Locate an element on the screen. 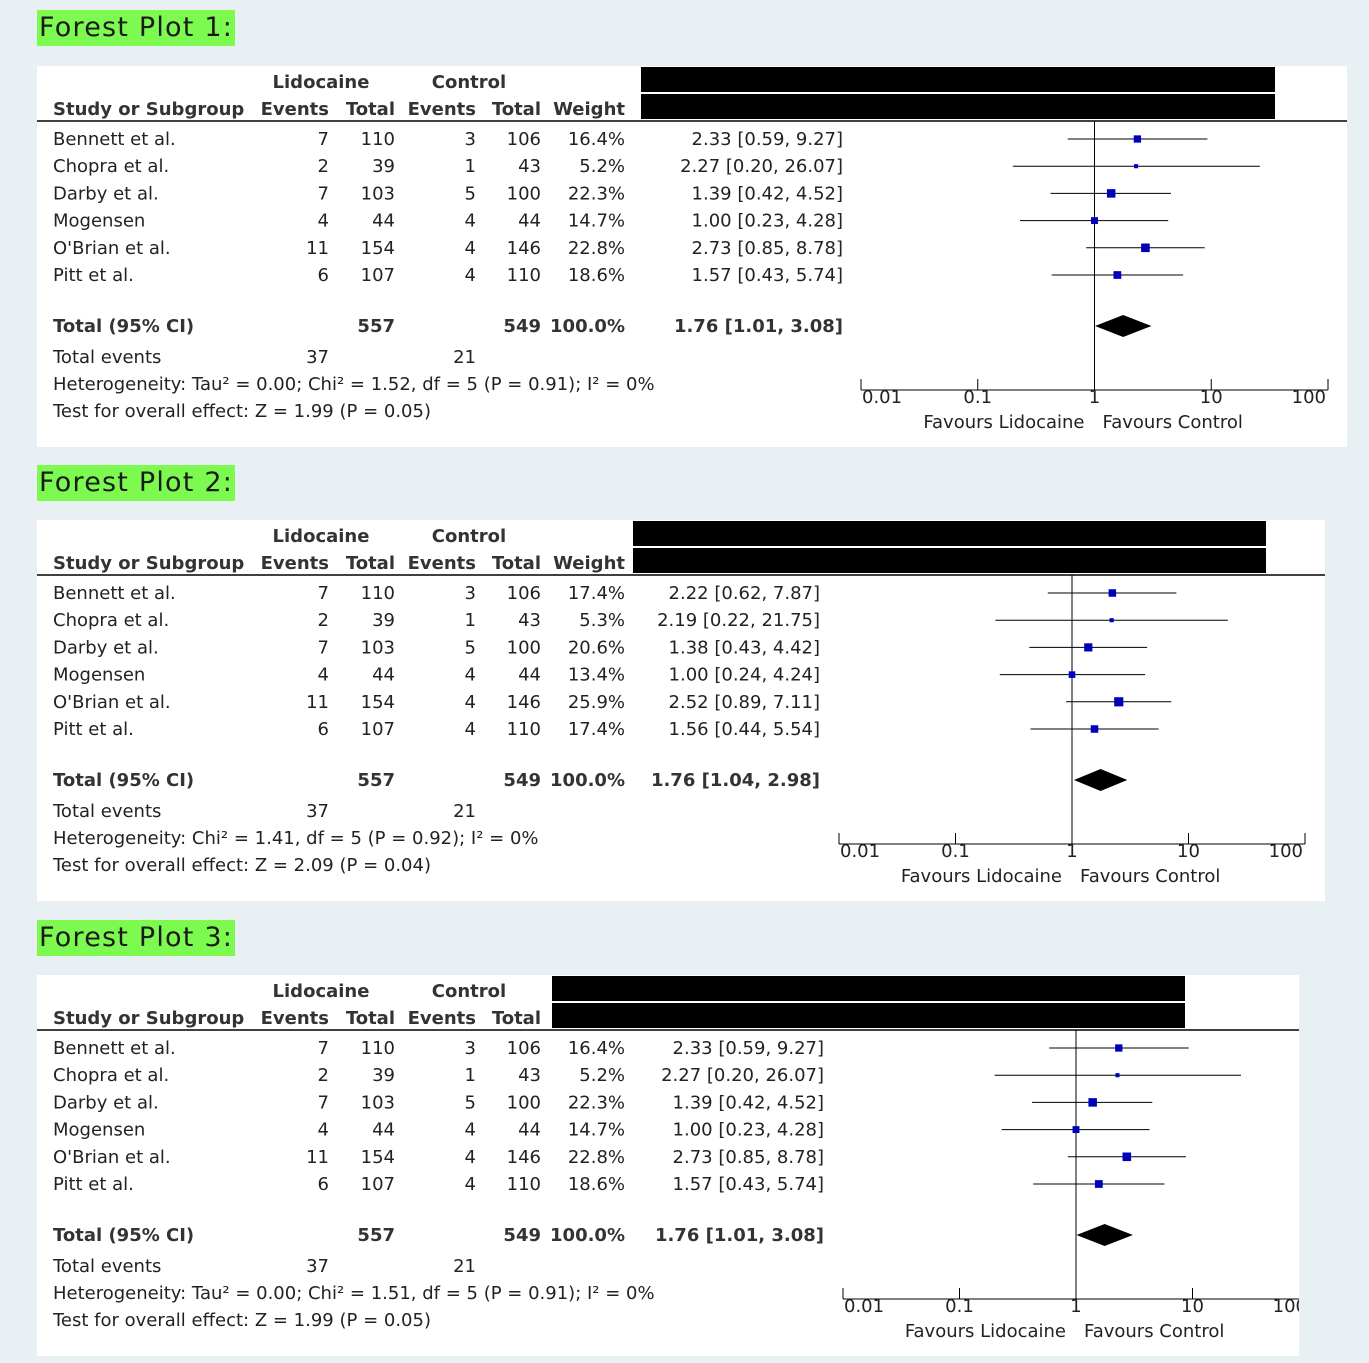 The width and height of the screenshot is (1369, 1363). weight-value: 17.4% is located at coordinates (596, 593).